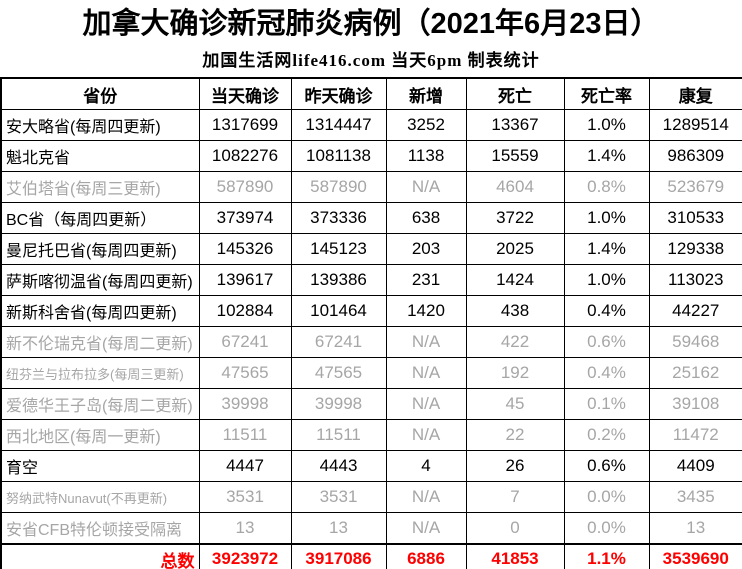 The image size is (742, 569). What do you see at coordinates (606, 404) in the screenshot?
I see `value-cell: 0.1%` at bounding box center [606, 404].